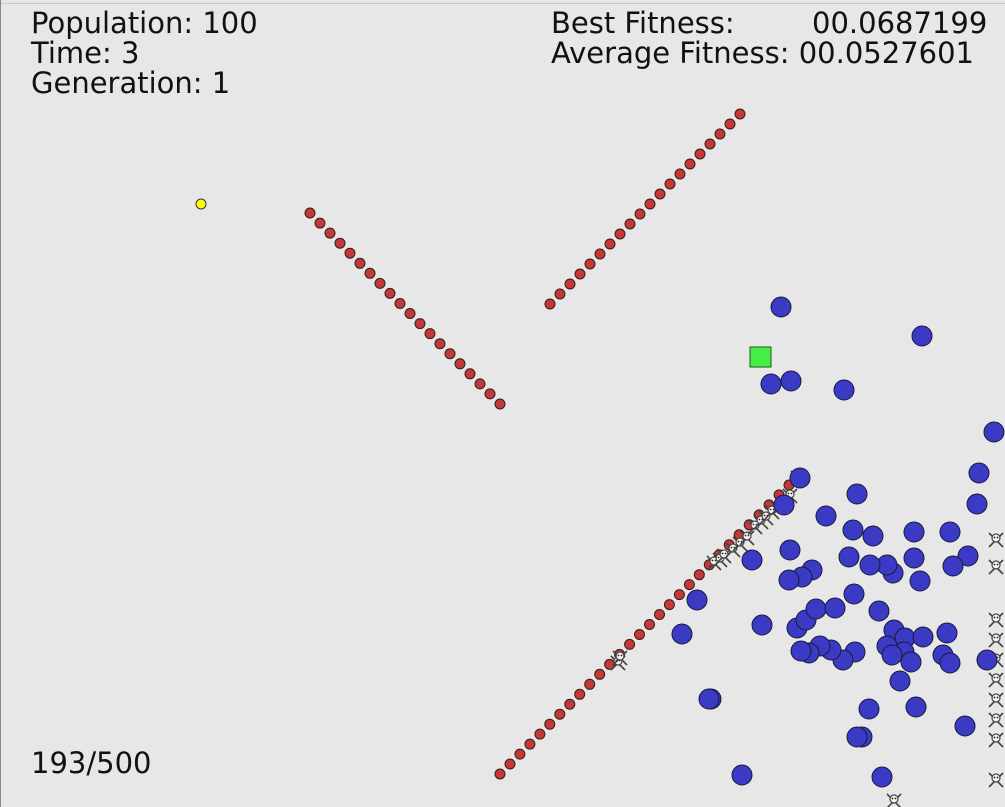  What do you see at coordinates (117, 83) in the screenshot?
I see `generation-label: Generation:` at bounding box center [117, 83].